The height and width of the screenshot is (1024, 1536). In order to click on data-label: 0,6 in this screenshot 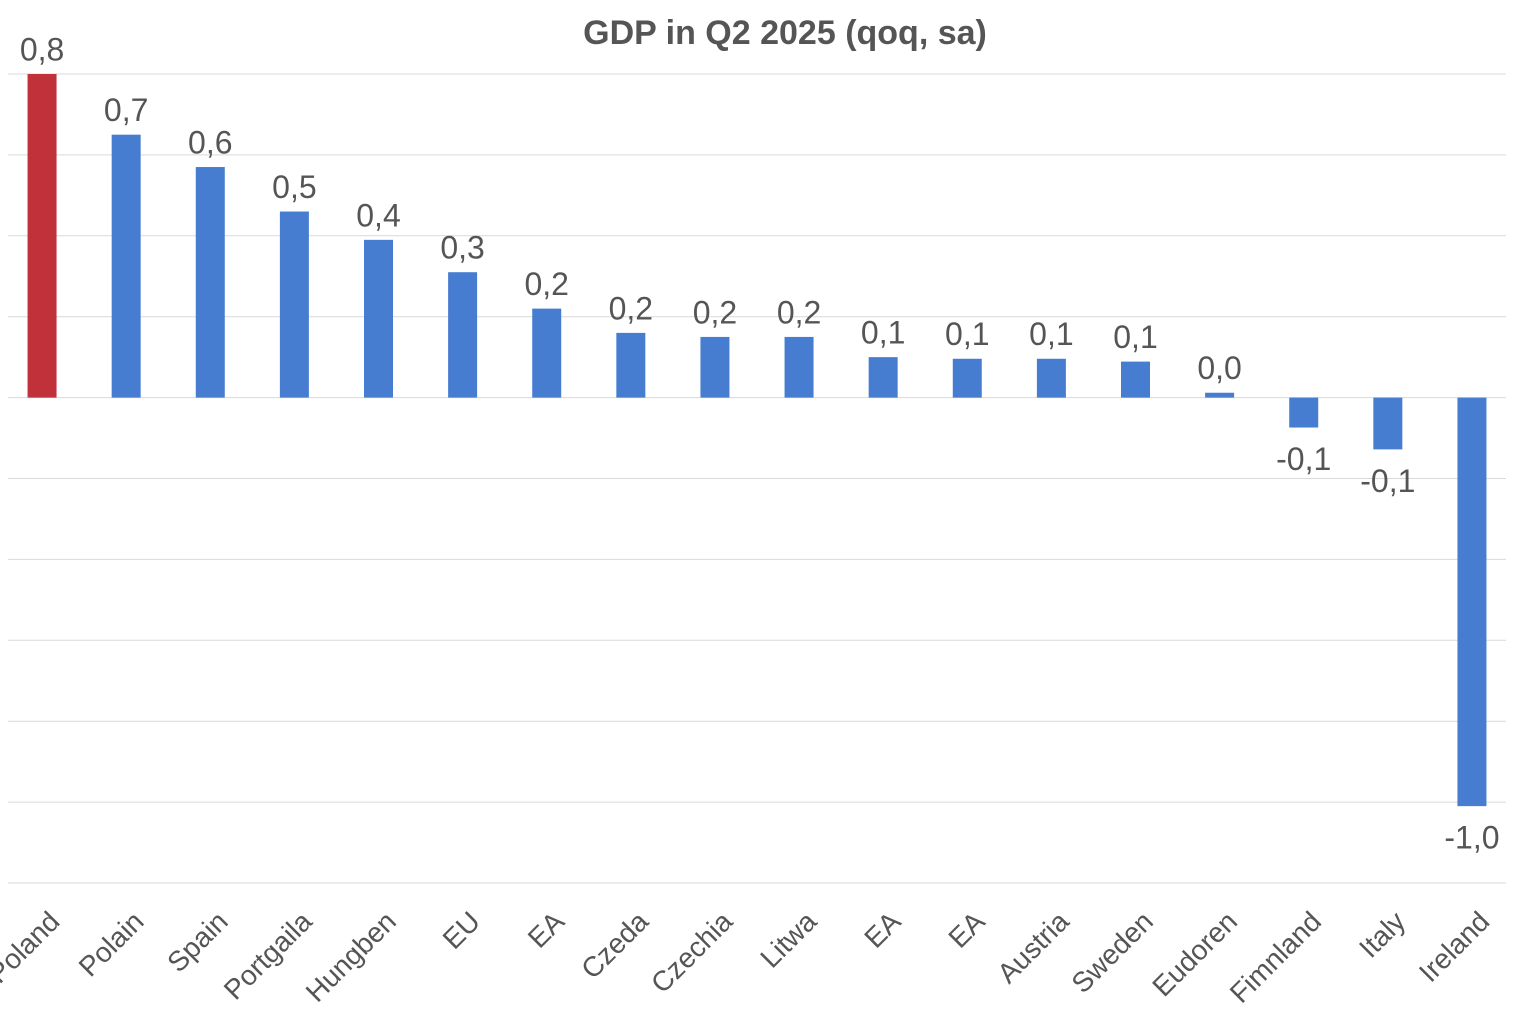, I will do `click(210, 142)`.